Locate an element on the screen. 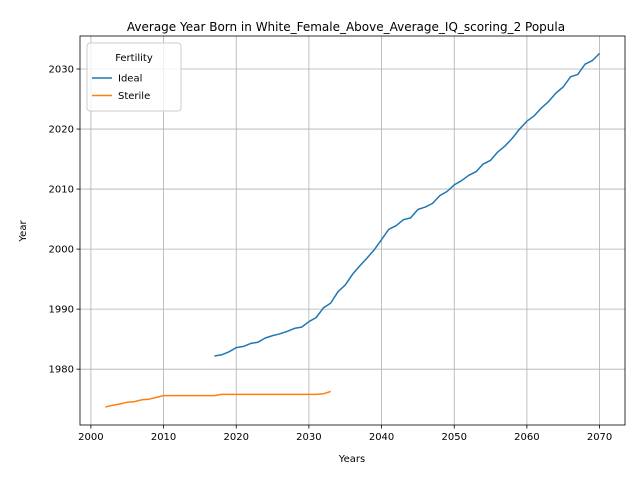 This screenshot has width=640, height=480. series-line-sterile is located at coordinates (218, 399).